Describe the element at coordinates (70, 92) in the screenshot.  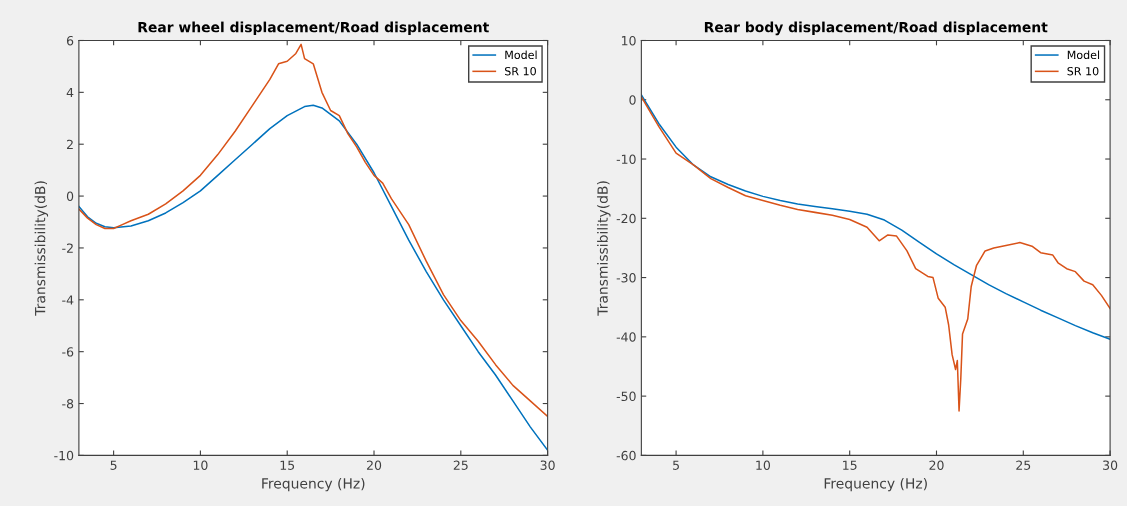
I see `y-tick-label: 4` at that location.